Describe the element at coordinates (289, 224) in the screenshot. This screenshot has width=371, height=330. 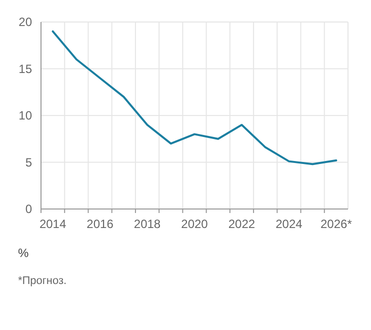
I see `x-tick-label: 2024` at that location.